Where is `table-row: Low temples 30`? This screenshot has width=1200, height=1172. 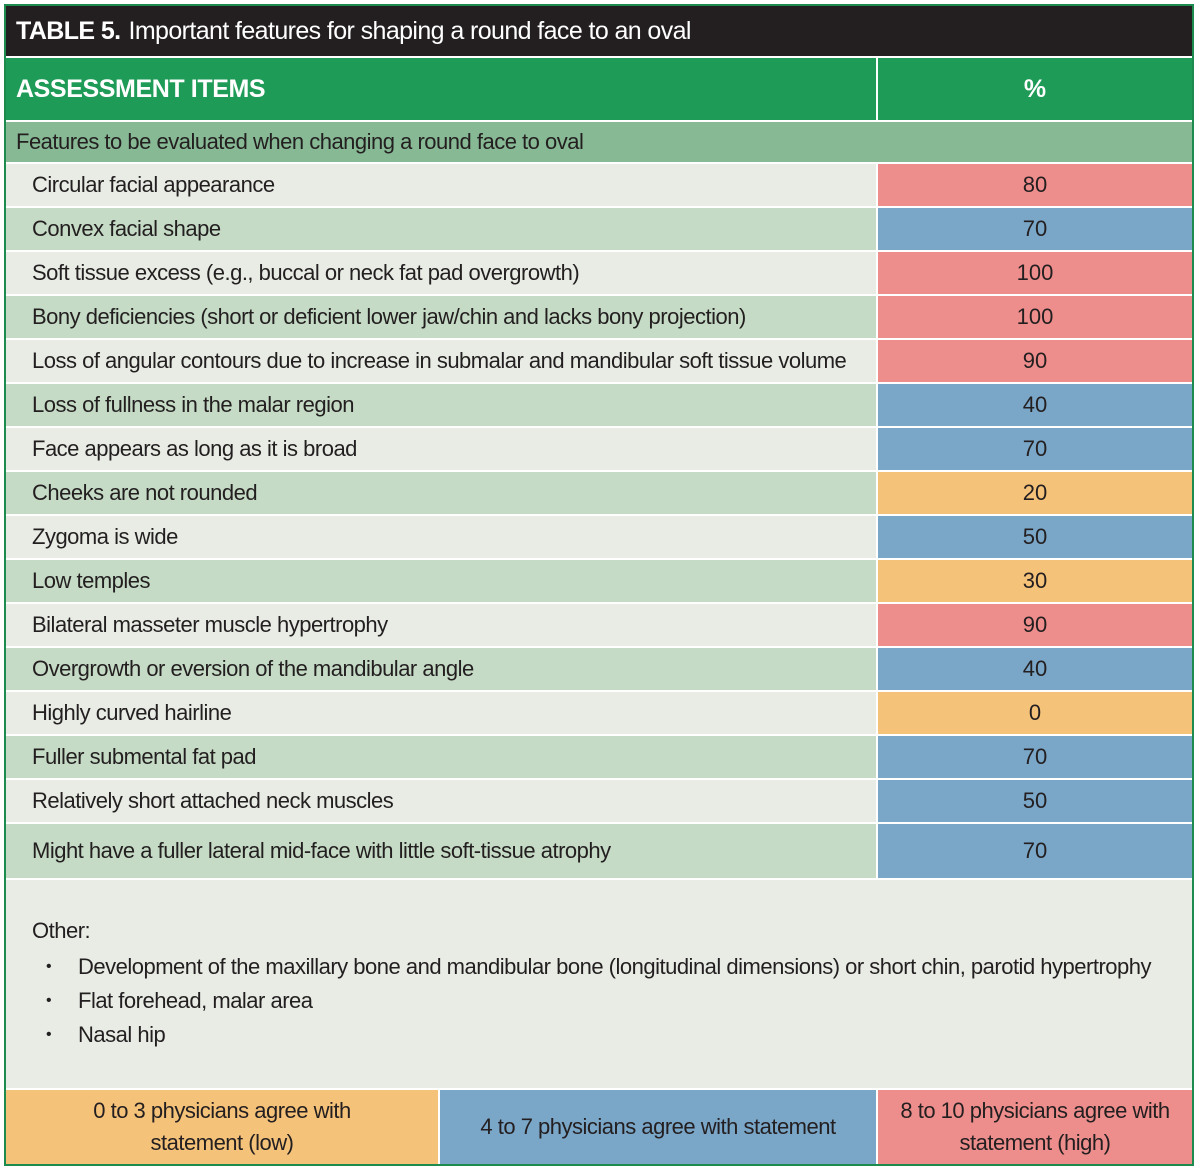 table-row: Low temples 30 is located at coordinates (599, 580).